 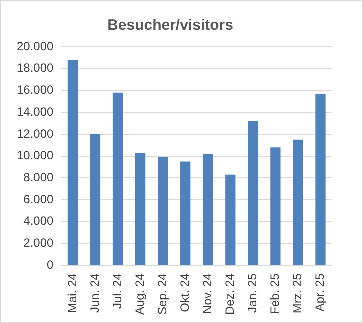 I want to click on y-tick-label: 16.000, so click(x=35, y=90).